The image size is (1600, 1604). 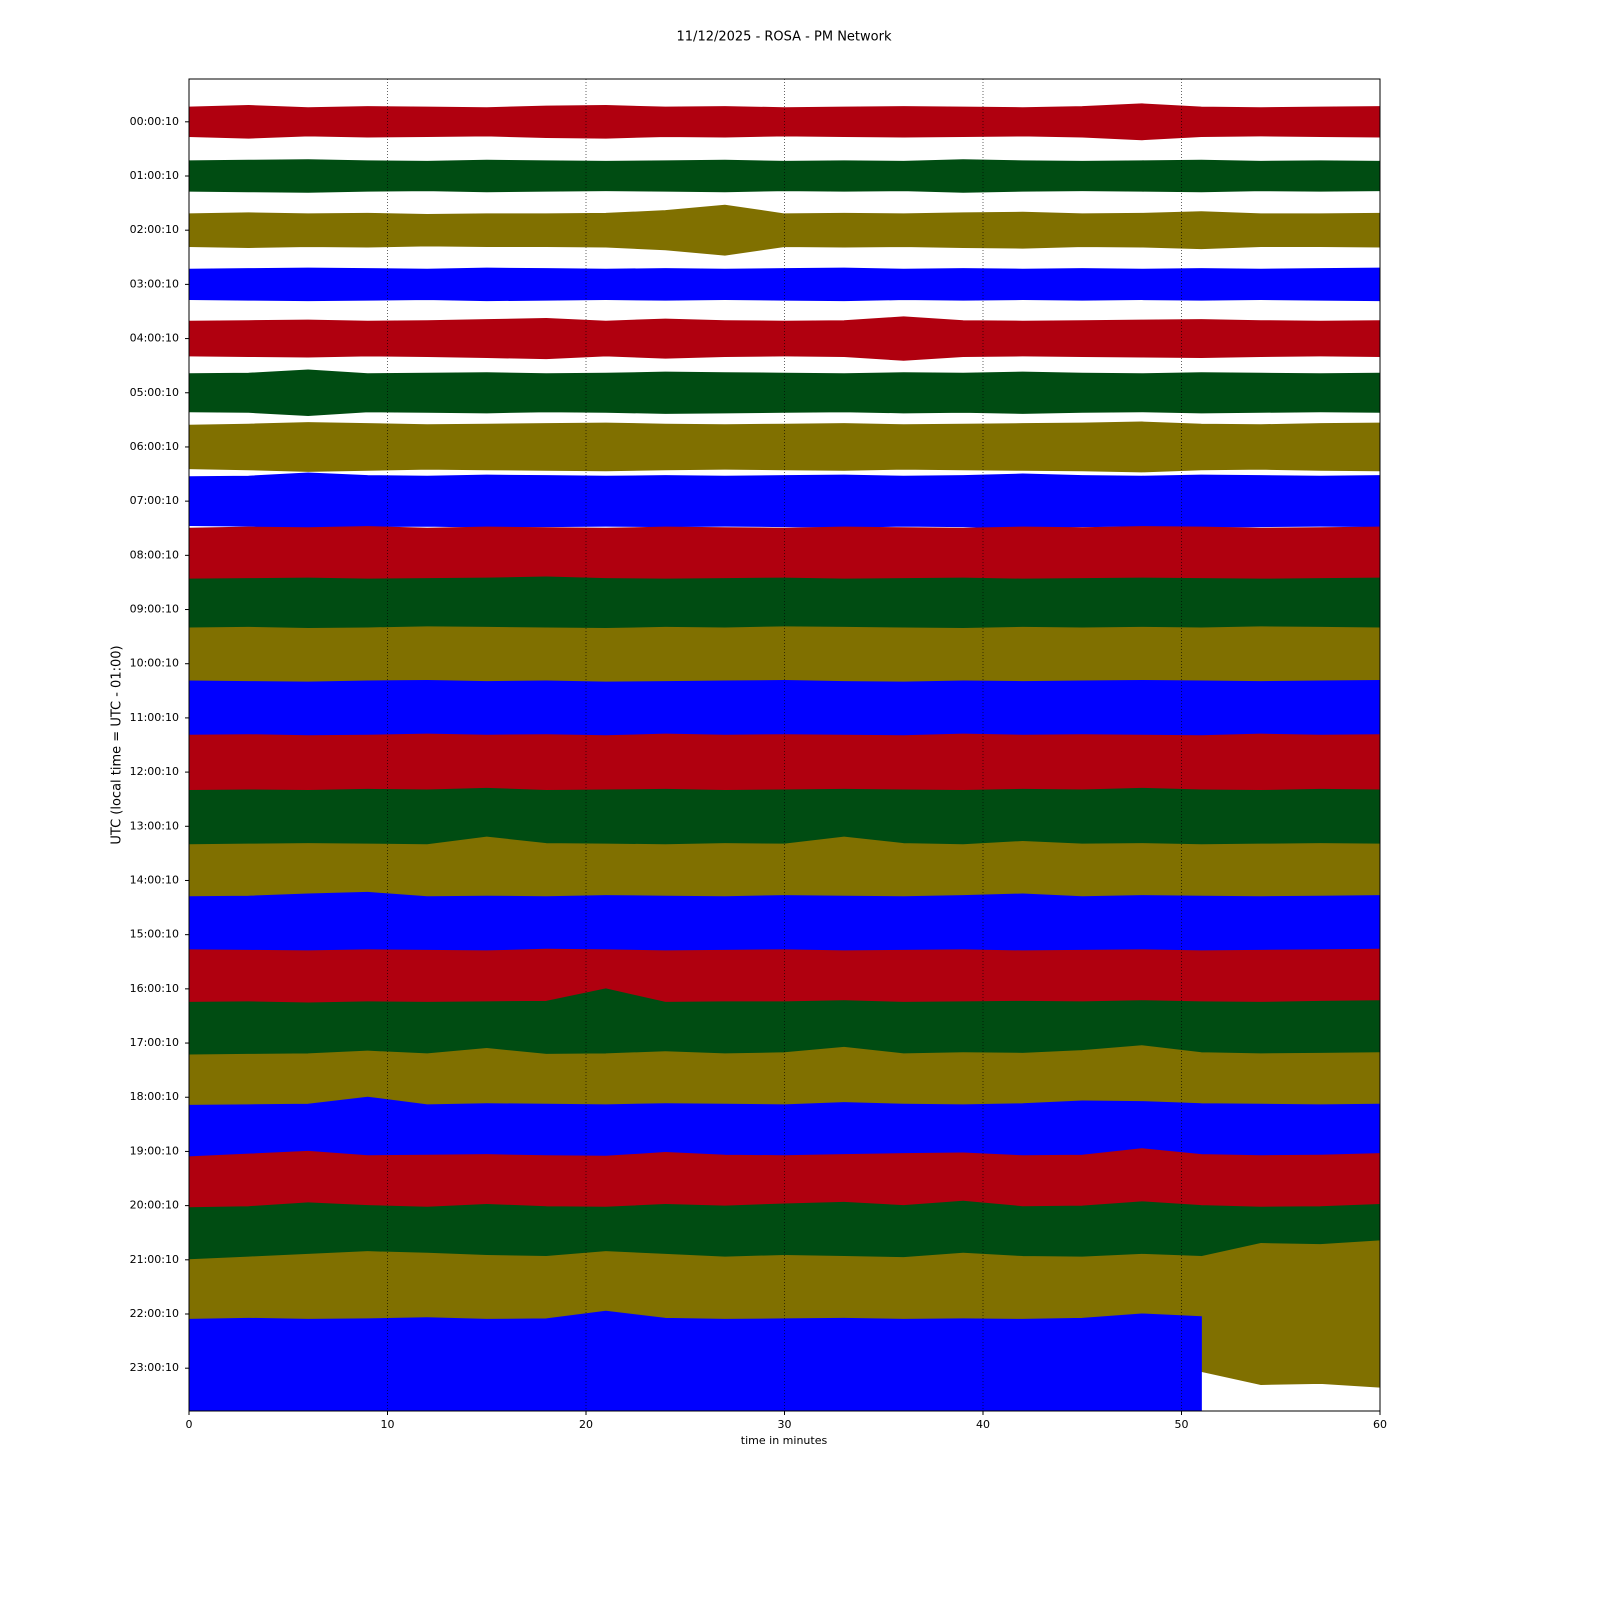 I want to click on y-tick-label: 06:00:10, so click(x=154, y=446).